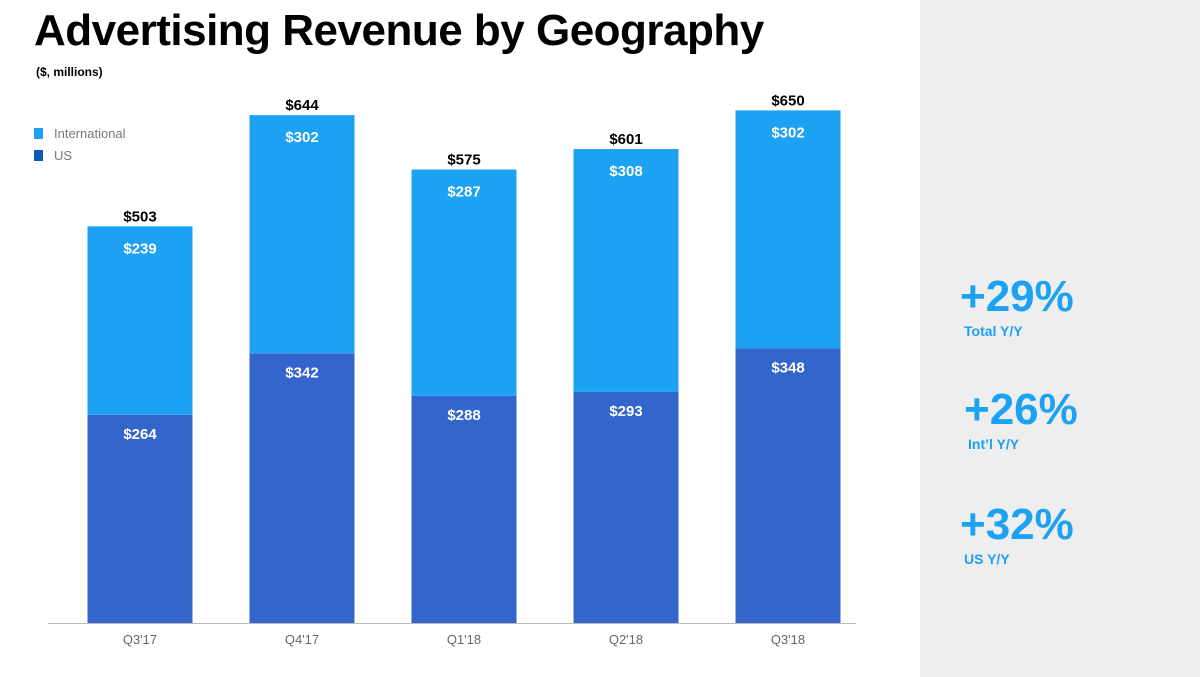 The height and width of the screenshot is (677, 1200). I want to click on legend-swatch-us, so click(38, 155).